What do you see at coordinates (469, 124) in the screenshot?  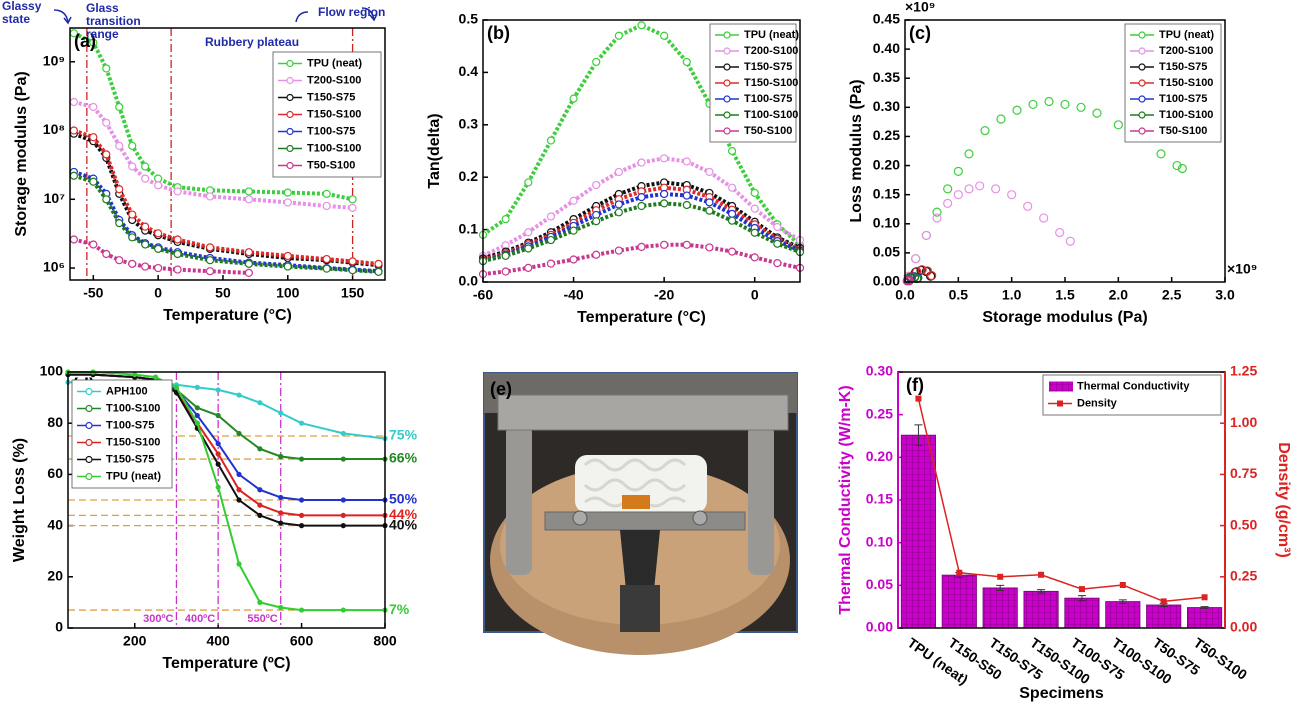 I see `y-tick-label: 0.3` at bounding box center [469, 124].